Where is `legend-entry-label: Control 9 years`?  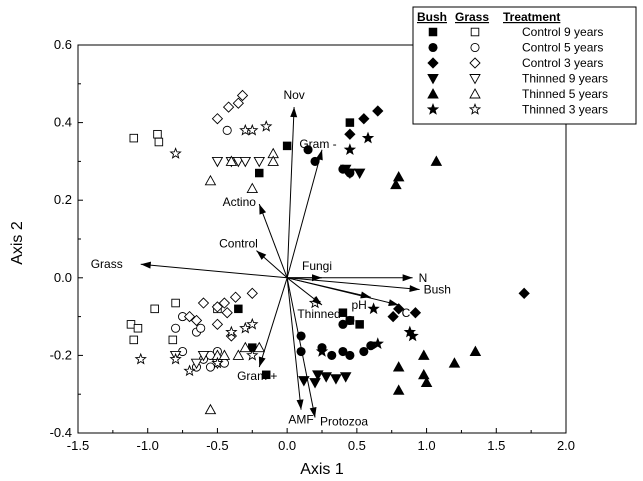
legend-entry-label: Control 9 years is located at coordinates (562, 32).